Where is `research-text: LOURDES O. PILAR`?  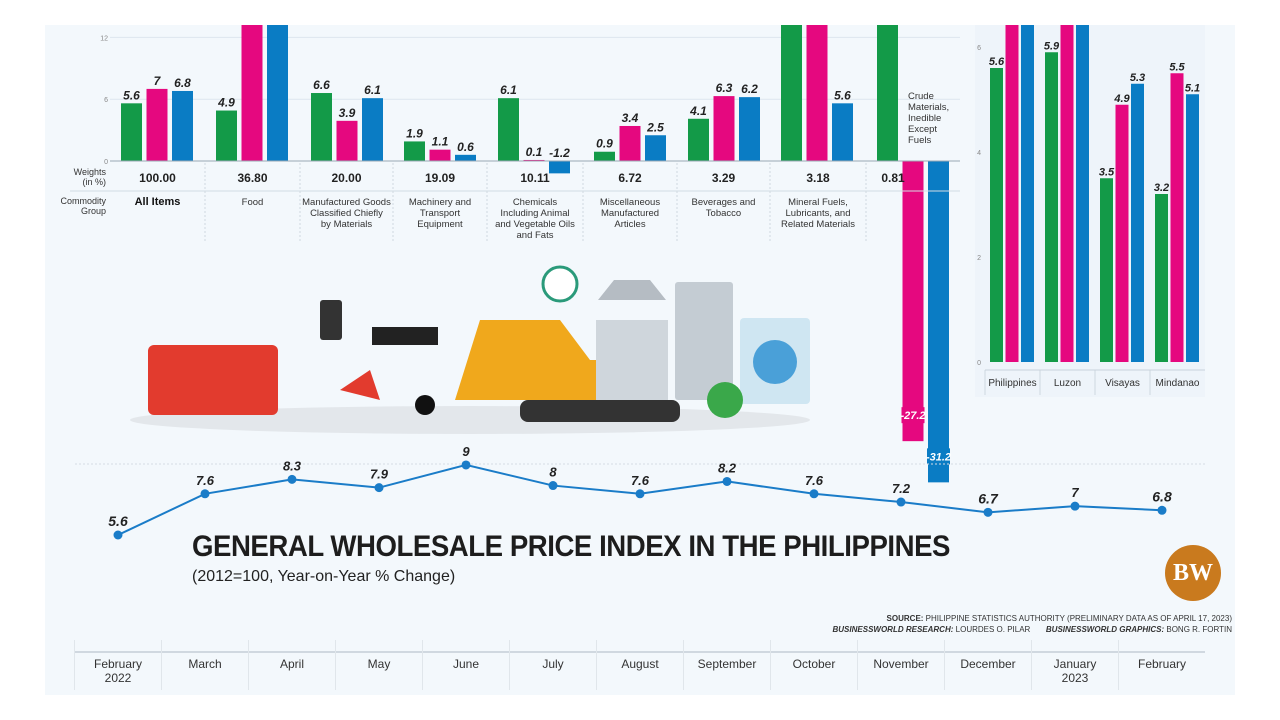 research-text: LOURDES O. PILAR is located at coordinates (993, 629).